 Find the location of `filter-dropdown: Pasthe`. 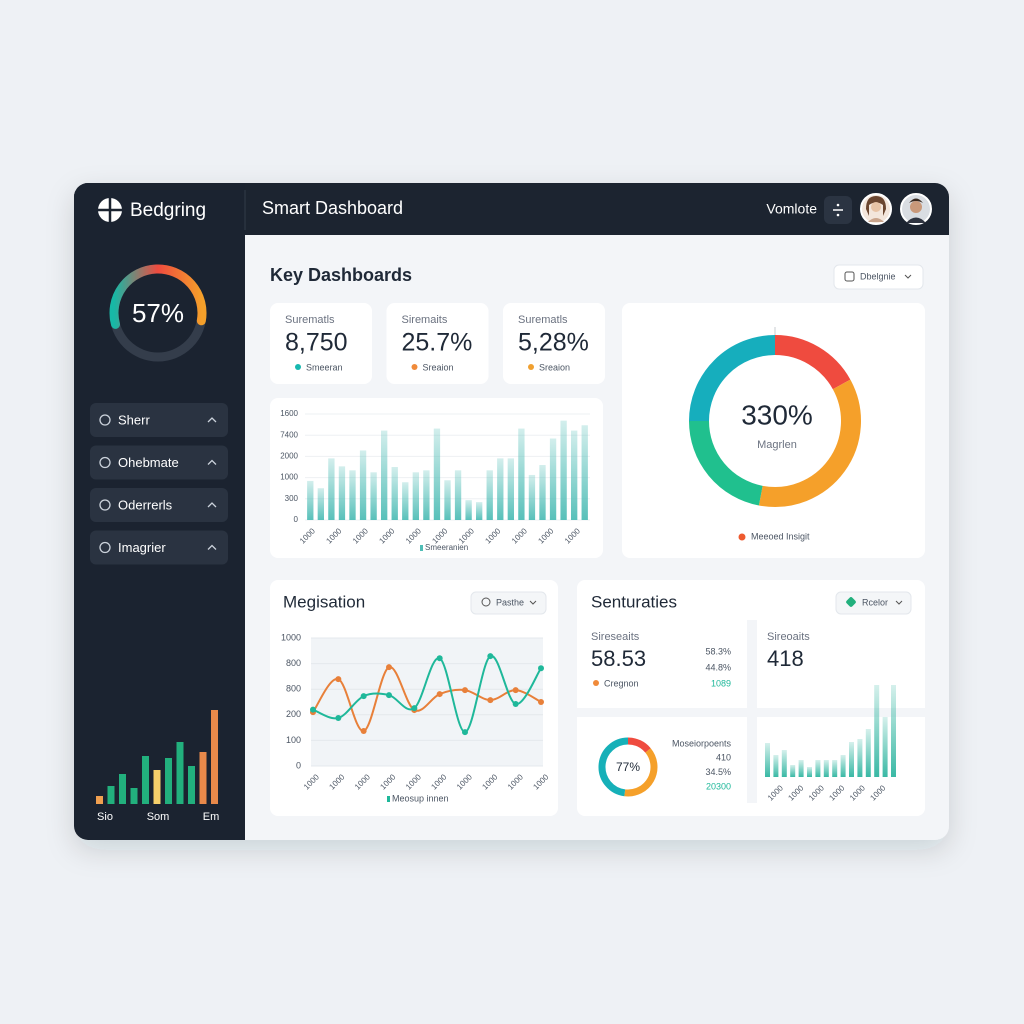

filter-dropdown: Pasthe is located at coordinates (508, 603).